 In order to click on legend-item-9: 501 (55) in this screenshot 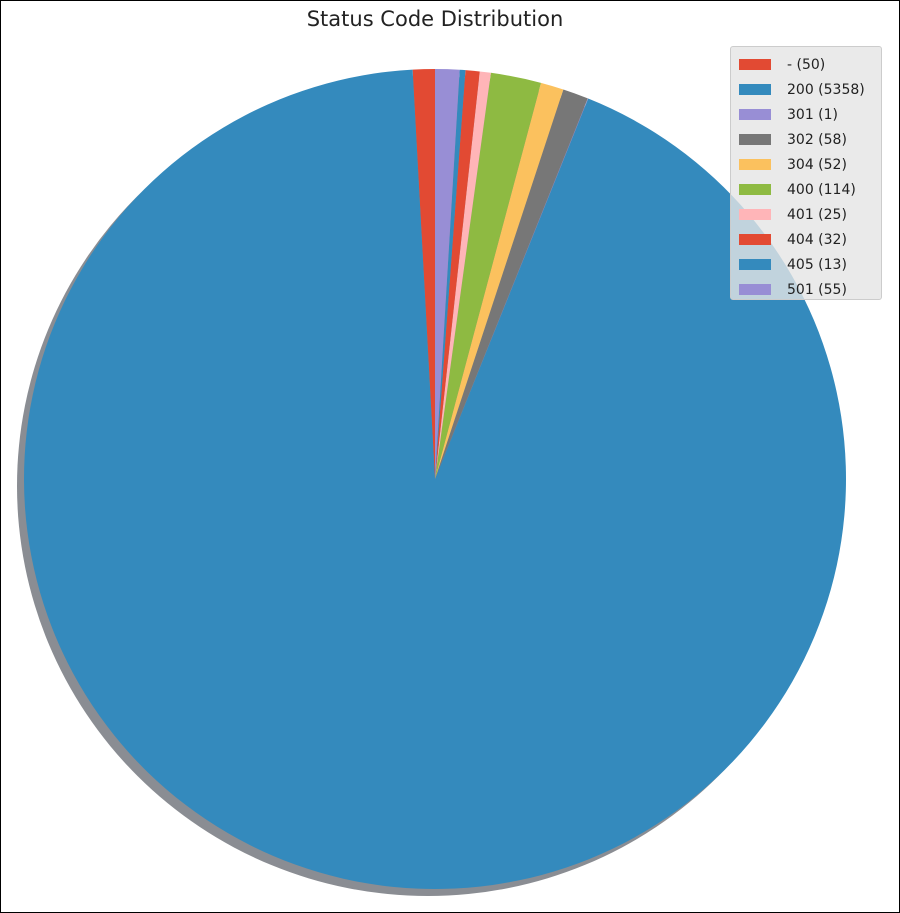, I will do `click(810, 289)`.